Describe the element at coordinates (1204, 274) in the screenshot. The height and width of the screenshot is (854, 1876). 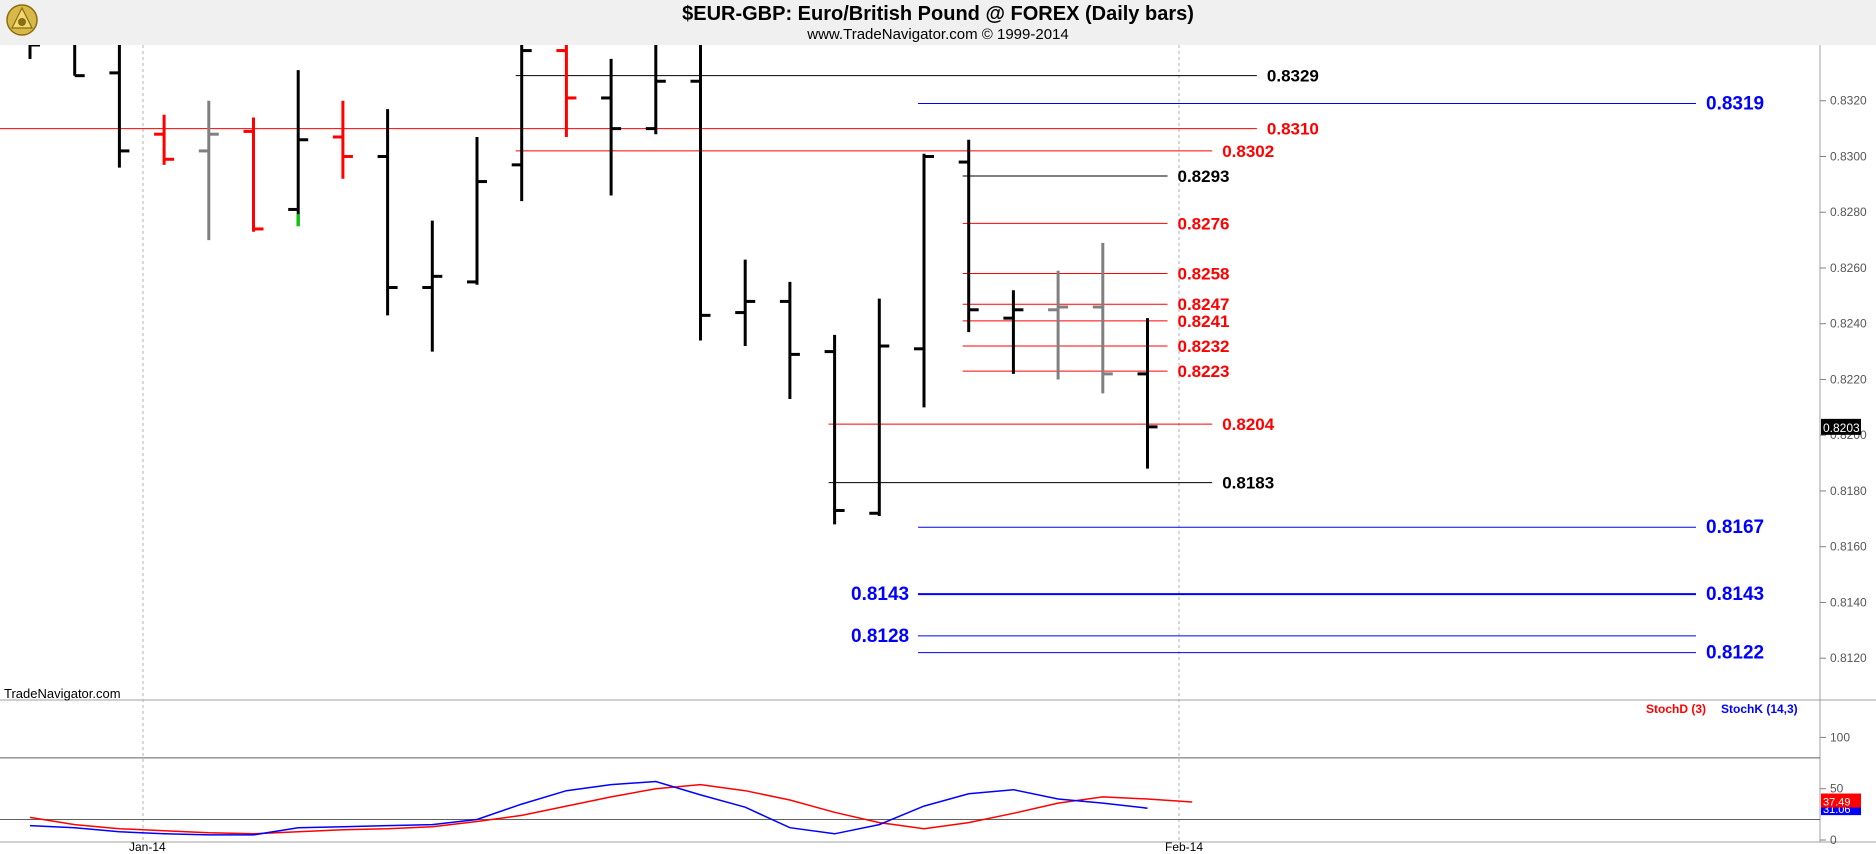
I see `level-label: 0.8258` at that location.